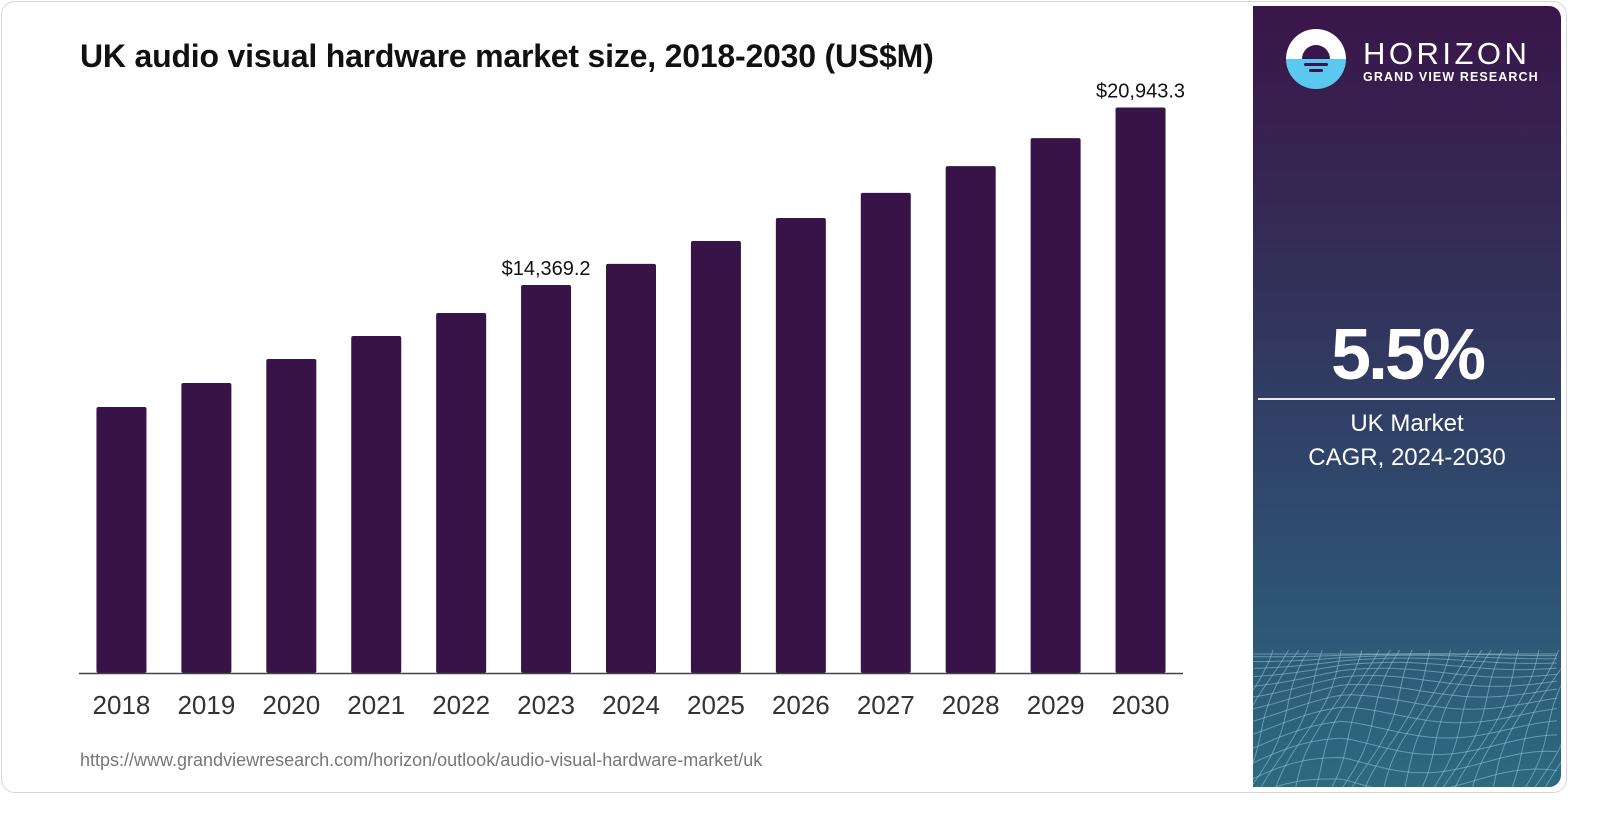 The height and width of the screenshot is (820, 1620). What do you see at coordinates (1140, 91) in the screenshot?
I see `data-label-2030: $20,943.3` at bounding box center [1140, 91].